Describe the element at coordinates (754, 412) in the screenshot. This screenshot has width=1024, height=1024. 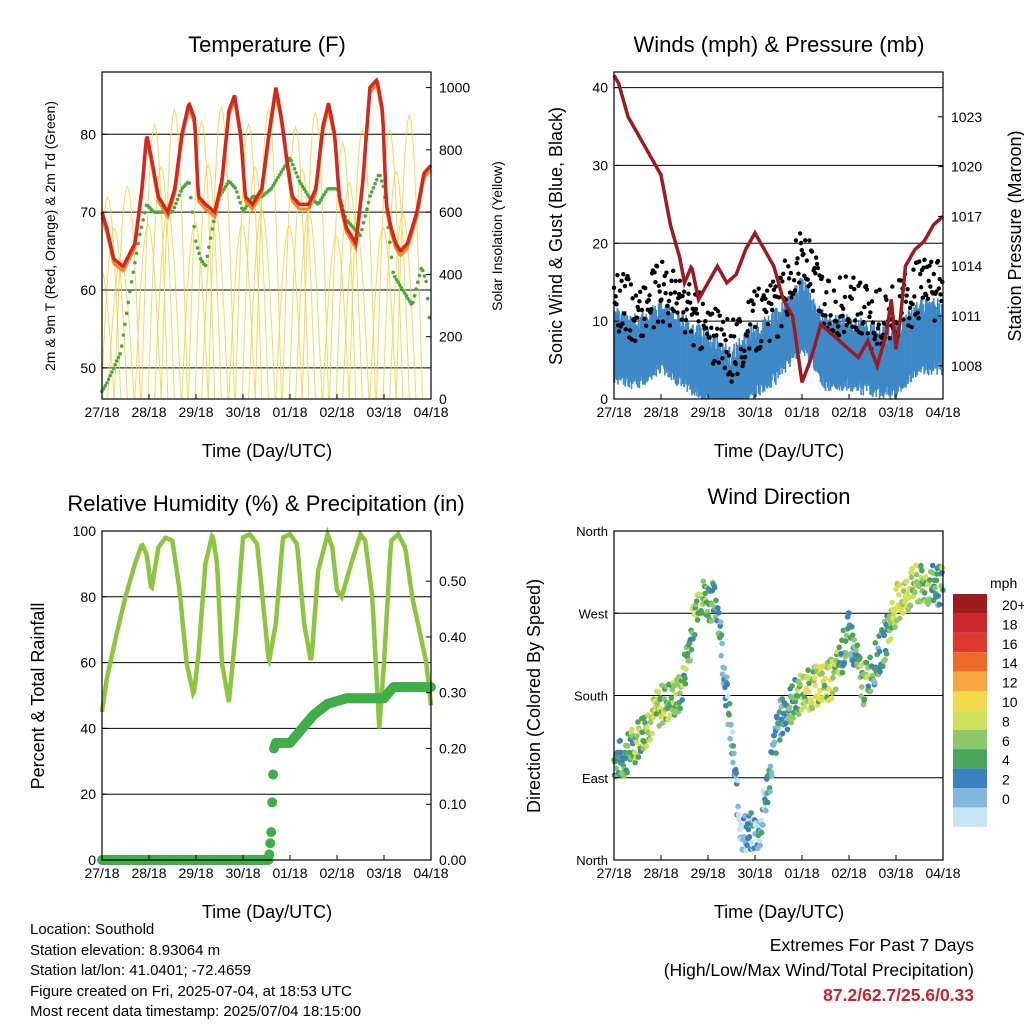
I see `wind-xtick-label: 30/18` at that location.